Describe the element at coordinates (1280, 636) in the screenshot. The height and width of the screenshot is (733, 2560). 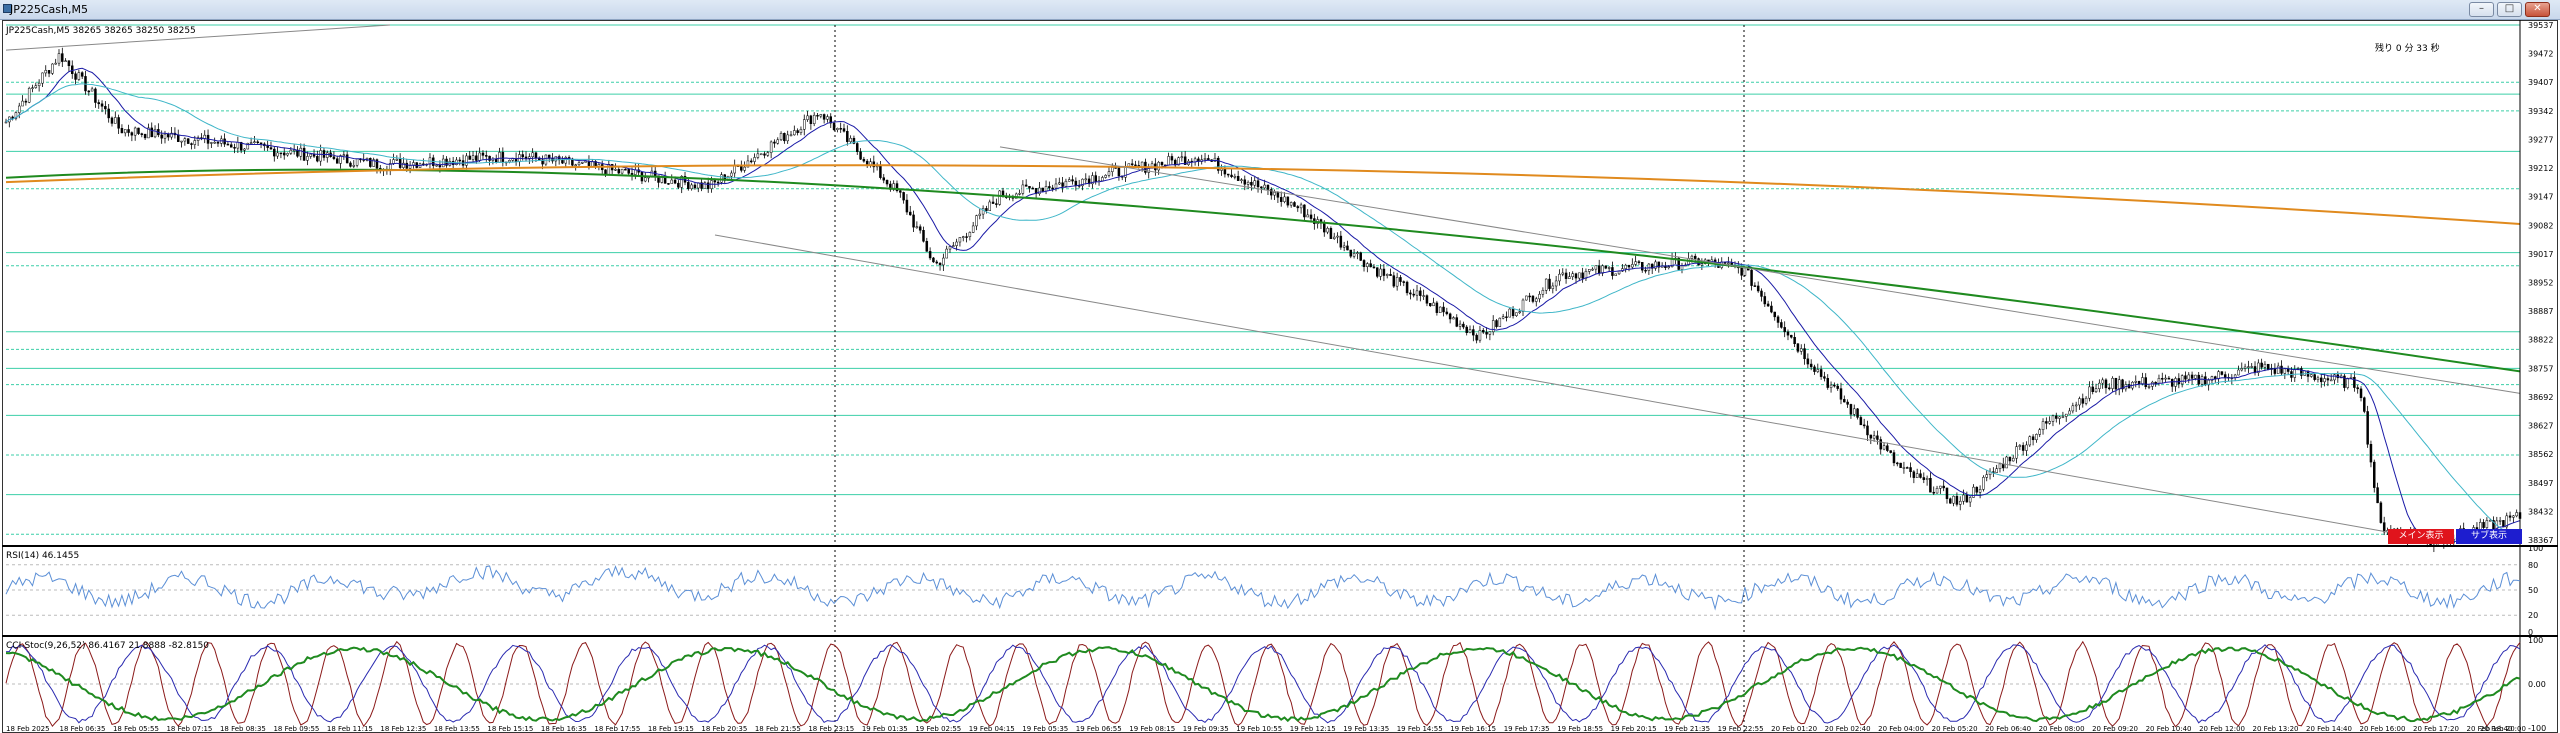
I see `pane-separator-stoch` at that location.